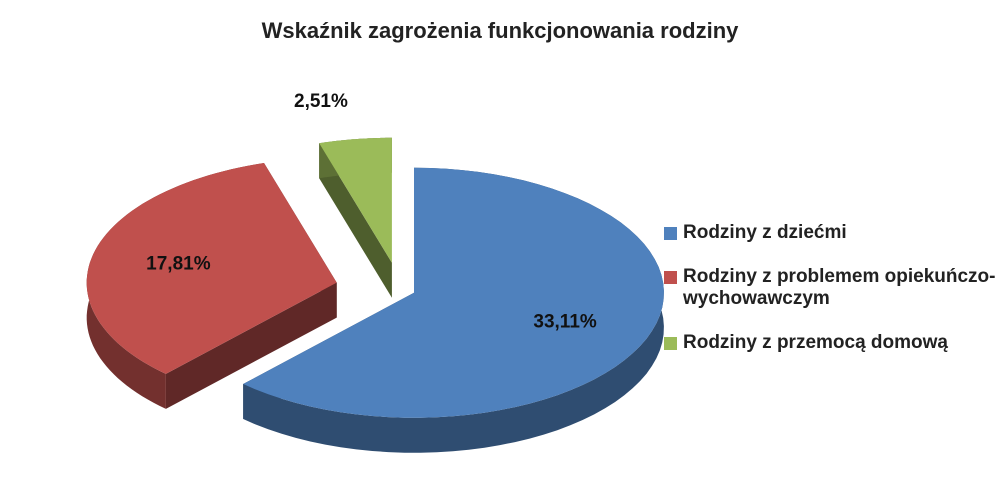  I want to click on legend-label: Rodziny z dziećmi, so click(765, 232).